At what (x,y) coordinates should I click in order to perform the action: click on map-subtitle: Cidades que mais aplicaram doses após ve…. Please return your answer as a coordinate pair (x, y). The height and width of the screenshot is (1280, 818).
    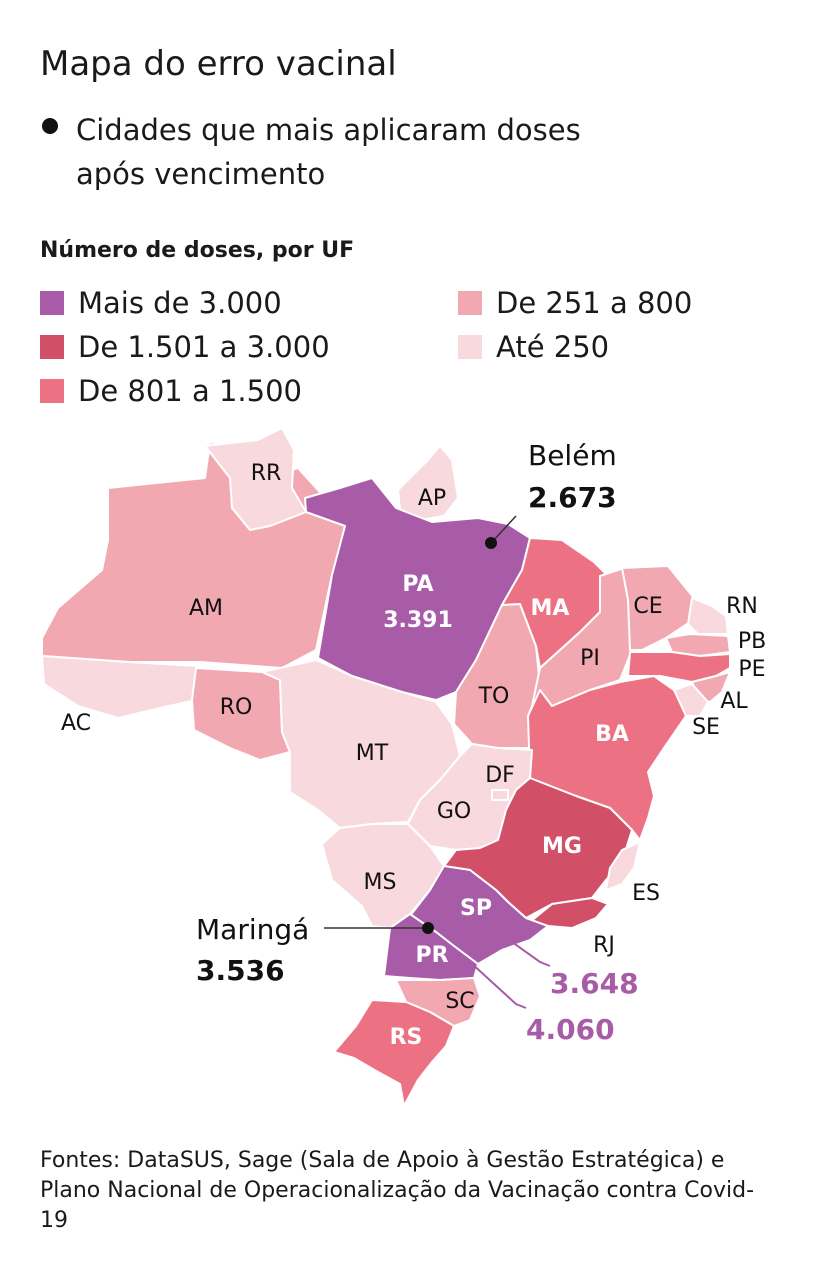
    Looking at the image, I should click on (328, 152).